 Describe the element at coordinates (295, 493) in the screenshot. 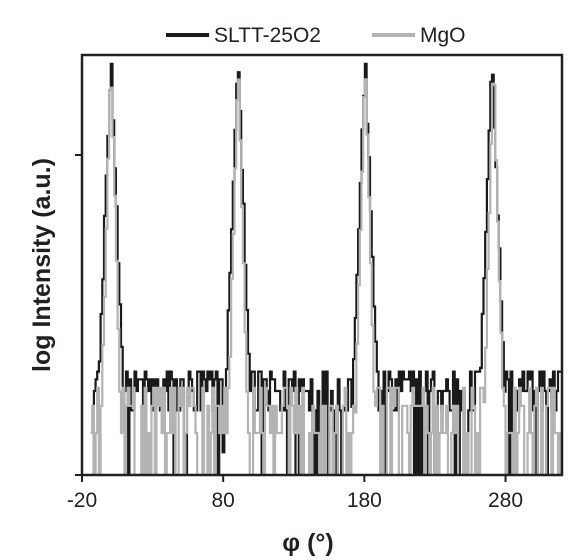

I see `x-axis: -20 80 180 280` at that location.